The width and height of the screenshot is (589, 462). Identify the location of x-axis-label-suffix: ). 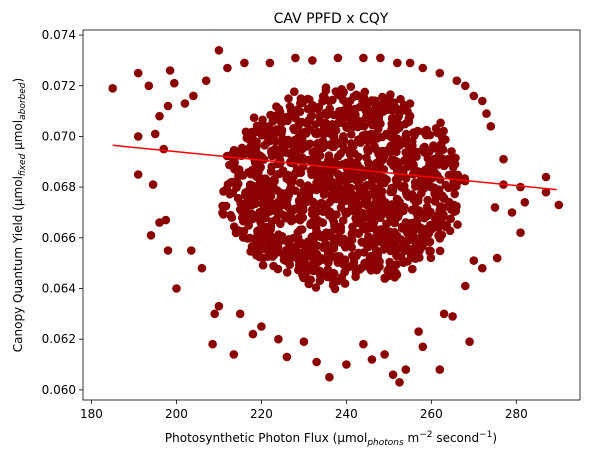
(494, 438).